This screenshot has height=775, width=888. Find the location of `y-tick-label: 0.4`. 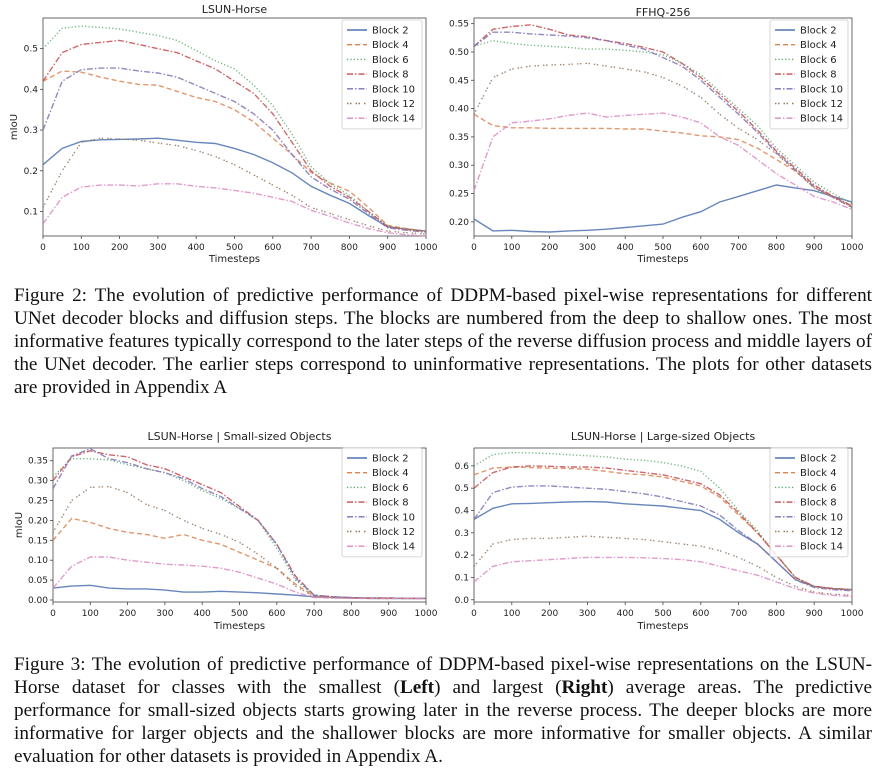

y-tick-label: 0.4 is located at coordinates (31, 90).